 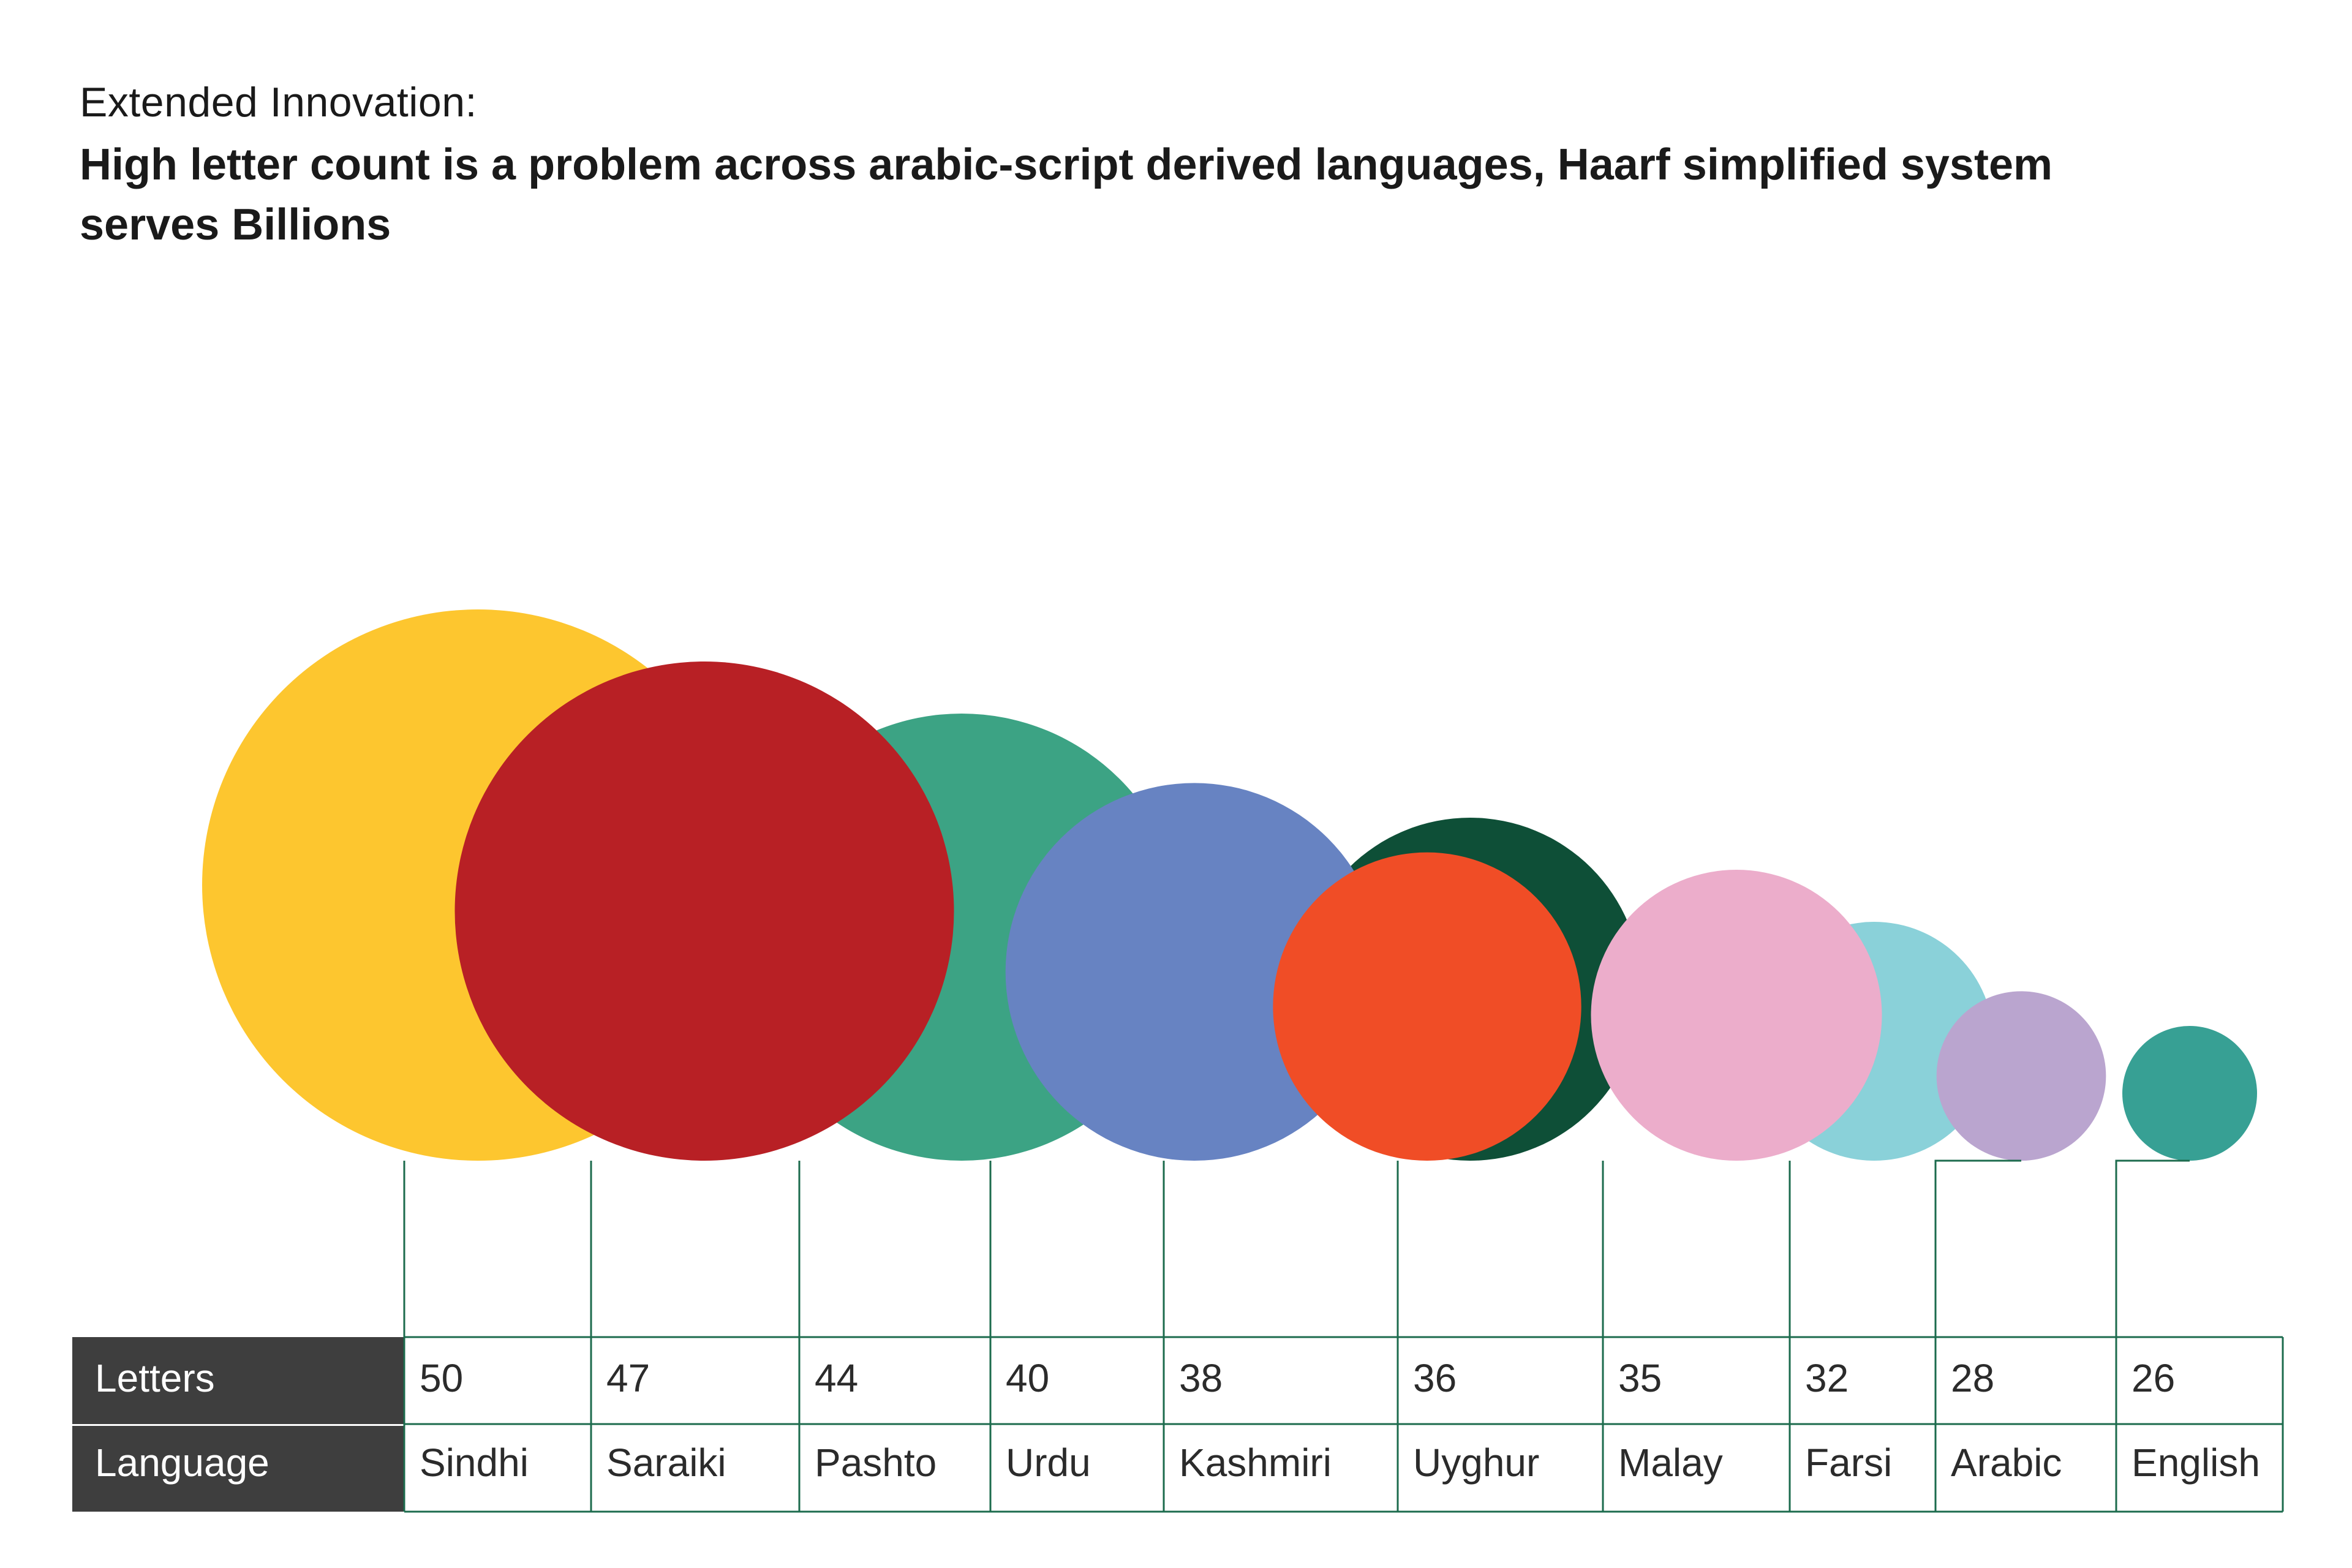 What do you see at coordinates (1028, 1378) in the screenshot?
I see `letter-count-urdu: 40` at bounding box center [1028, 1378].